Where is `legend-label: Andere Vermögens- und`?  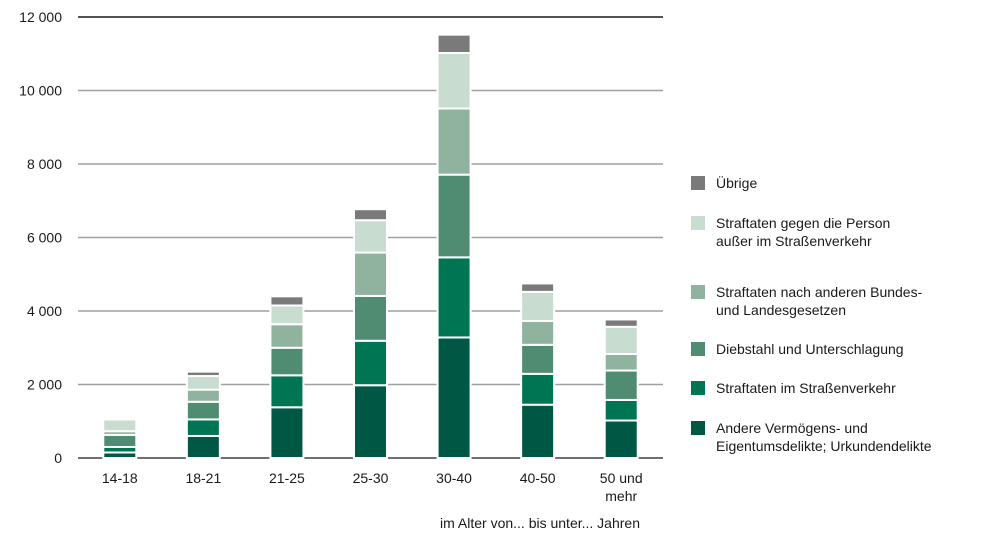 legend-label: Andere Vermögens- und is located at coordinates (792, 428).